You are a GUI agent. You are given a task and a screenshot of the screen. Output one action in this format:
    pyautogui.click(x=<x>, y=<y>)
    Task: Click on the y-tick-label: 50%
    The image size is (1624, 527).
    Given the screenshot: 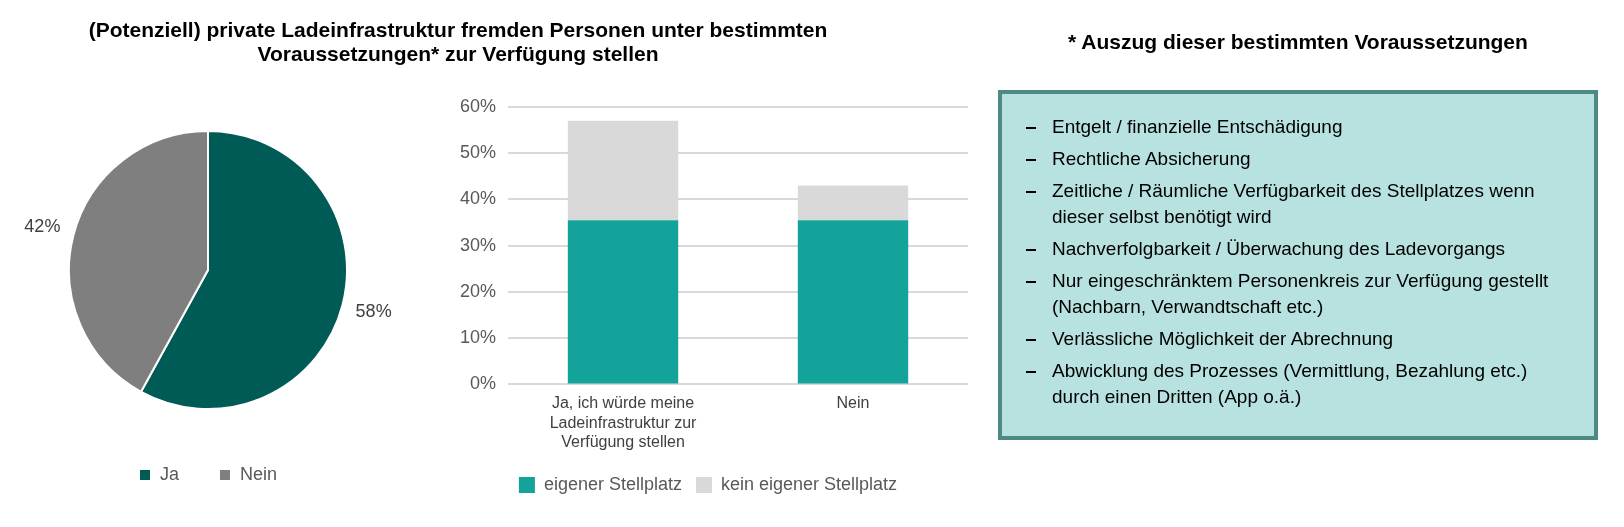 What is the action you would take?
    pyautogui.click(x=478, y=152)
    